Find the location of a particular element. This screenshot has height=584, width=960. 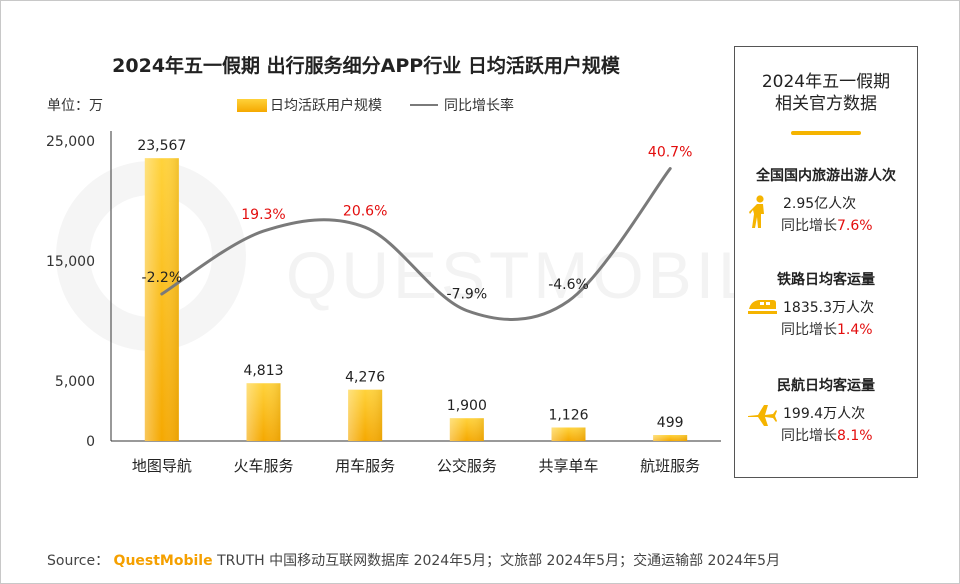

train-icon is located at coordinates (762, 307).